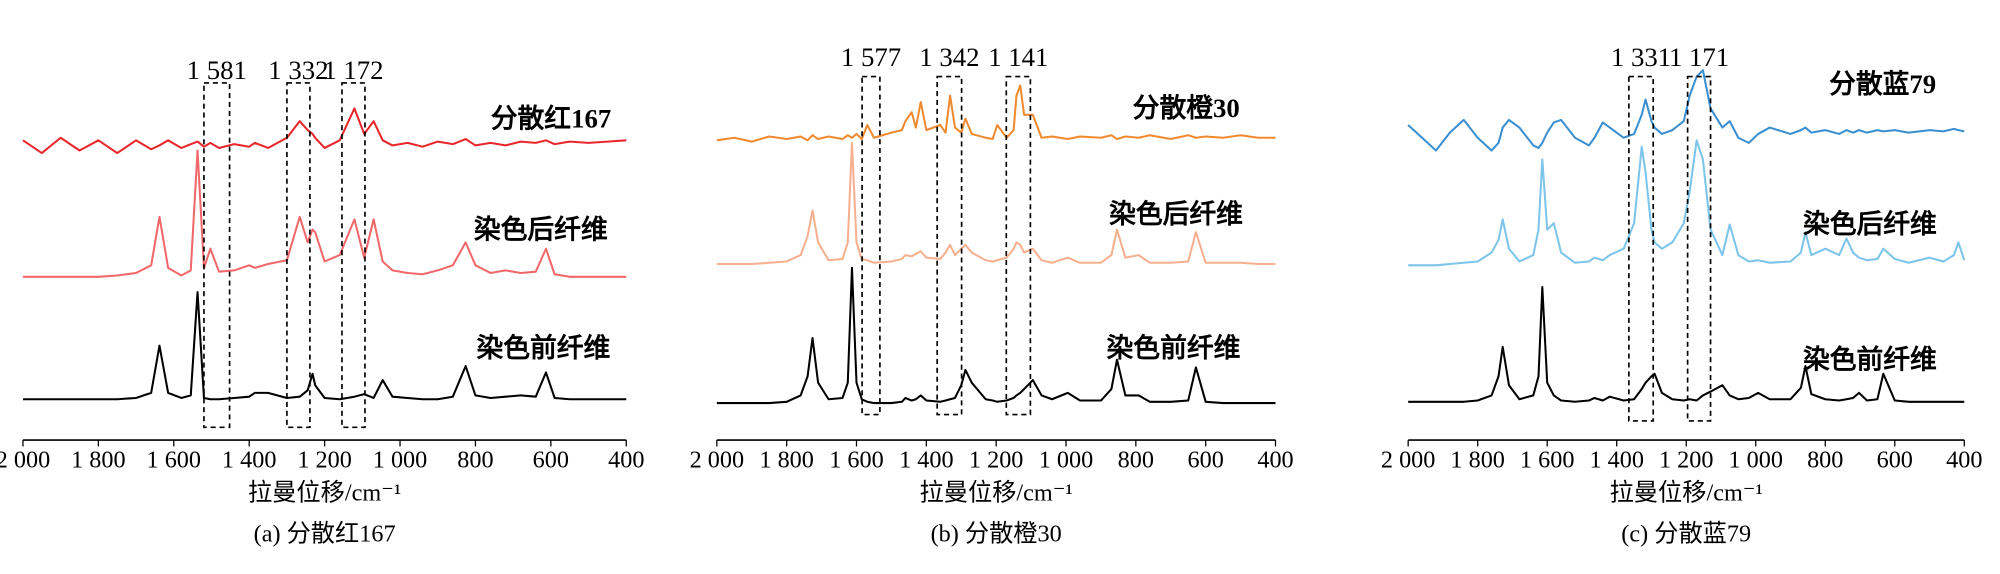  What do you see at coordinates (949, 57) in the screenshot?
I see `peak-label: 1 342` at bounding box center [949, 57].